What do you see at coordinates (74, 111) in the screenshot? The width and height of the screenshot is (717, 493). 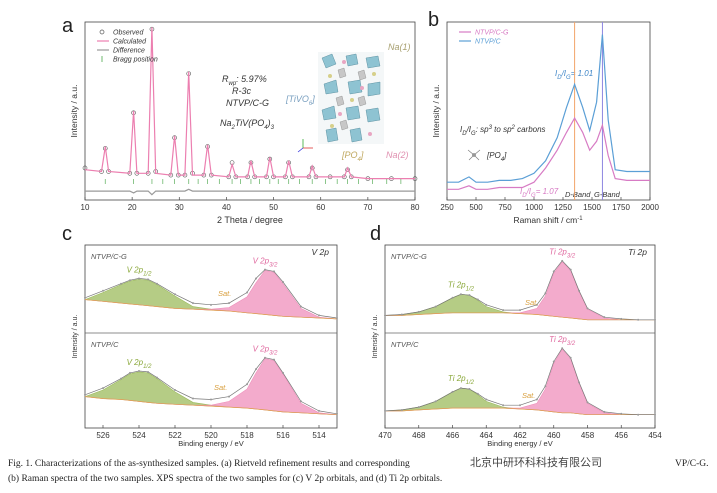 I see `y-axis-label: Intensity / a.u.` at bounding box center [74, 111].